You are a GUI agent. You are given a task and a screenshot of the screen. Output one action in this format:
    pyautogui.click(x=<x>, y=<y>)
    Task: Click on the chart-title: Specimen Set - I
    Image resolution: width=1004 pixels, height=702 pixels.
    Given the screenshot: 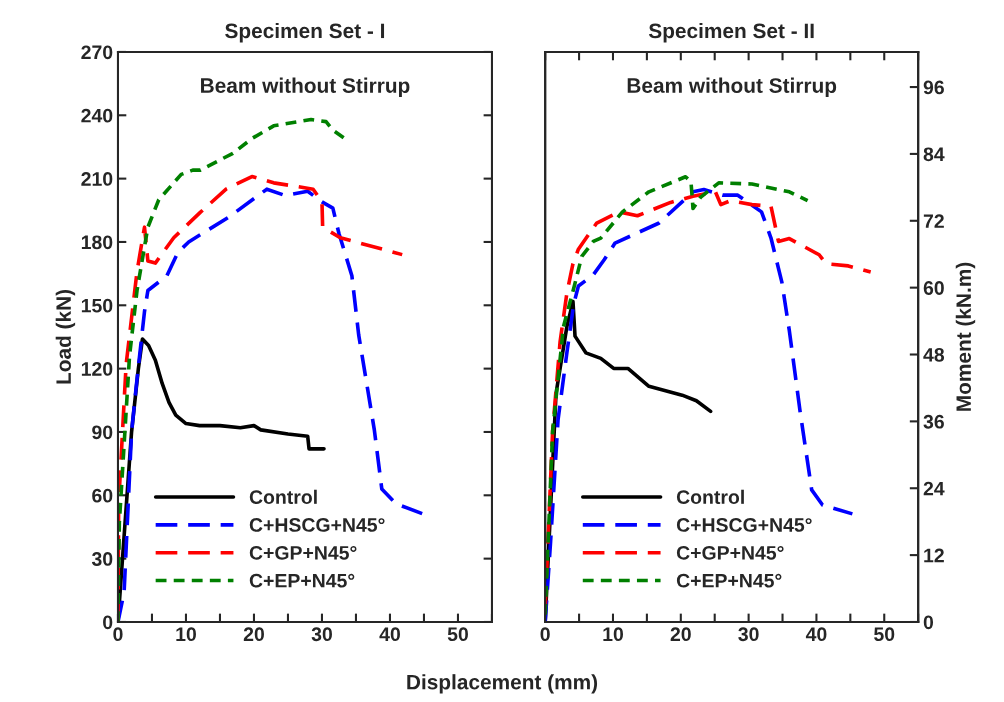 What is the action you would take?
    pyautogui.click(x=305, y=32)
    